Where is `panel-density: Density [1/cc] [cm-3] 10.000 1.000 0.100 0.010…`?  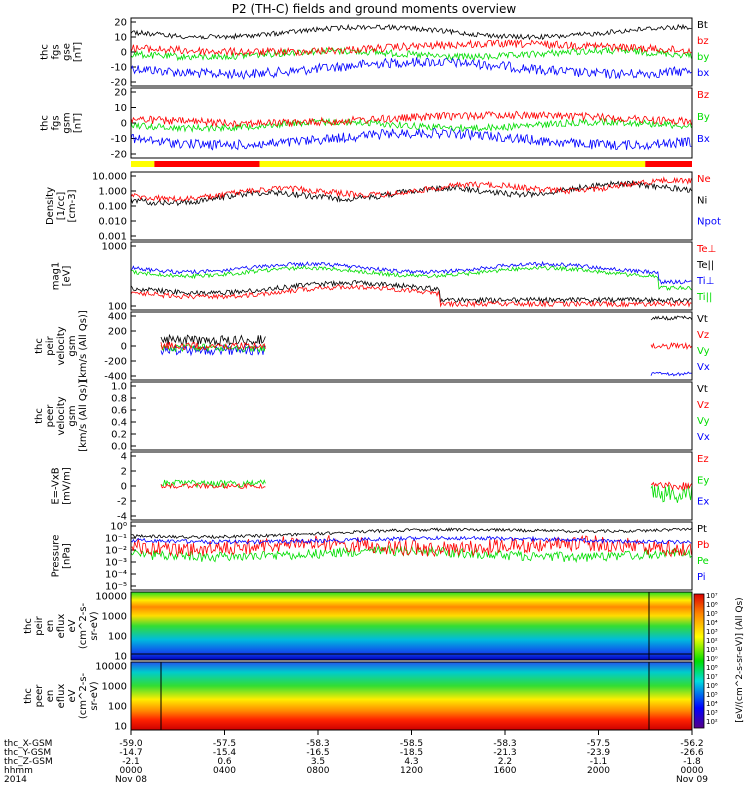 panel-density: Density [1/cc] [cm-3] 10.000 1.000 0.100 0.010… is located at coordinates (383, 207).